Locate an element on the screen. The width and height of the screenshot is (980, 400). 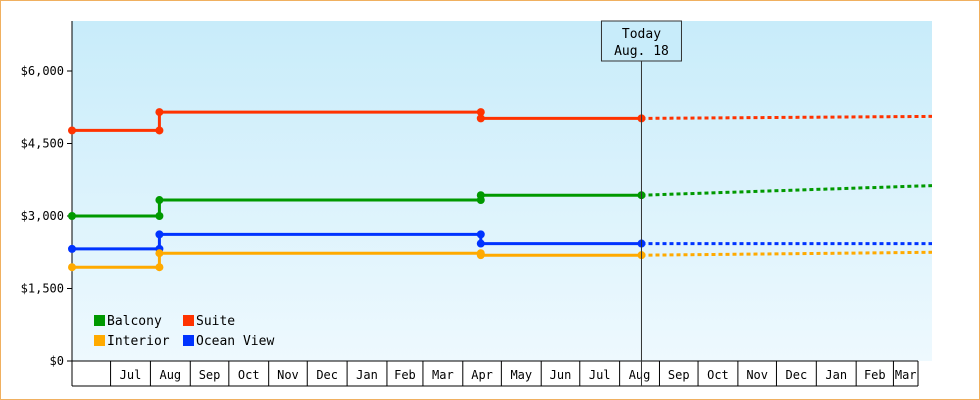
x-tick-label: Jun is located at coordinates (561, 375).